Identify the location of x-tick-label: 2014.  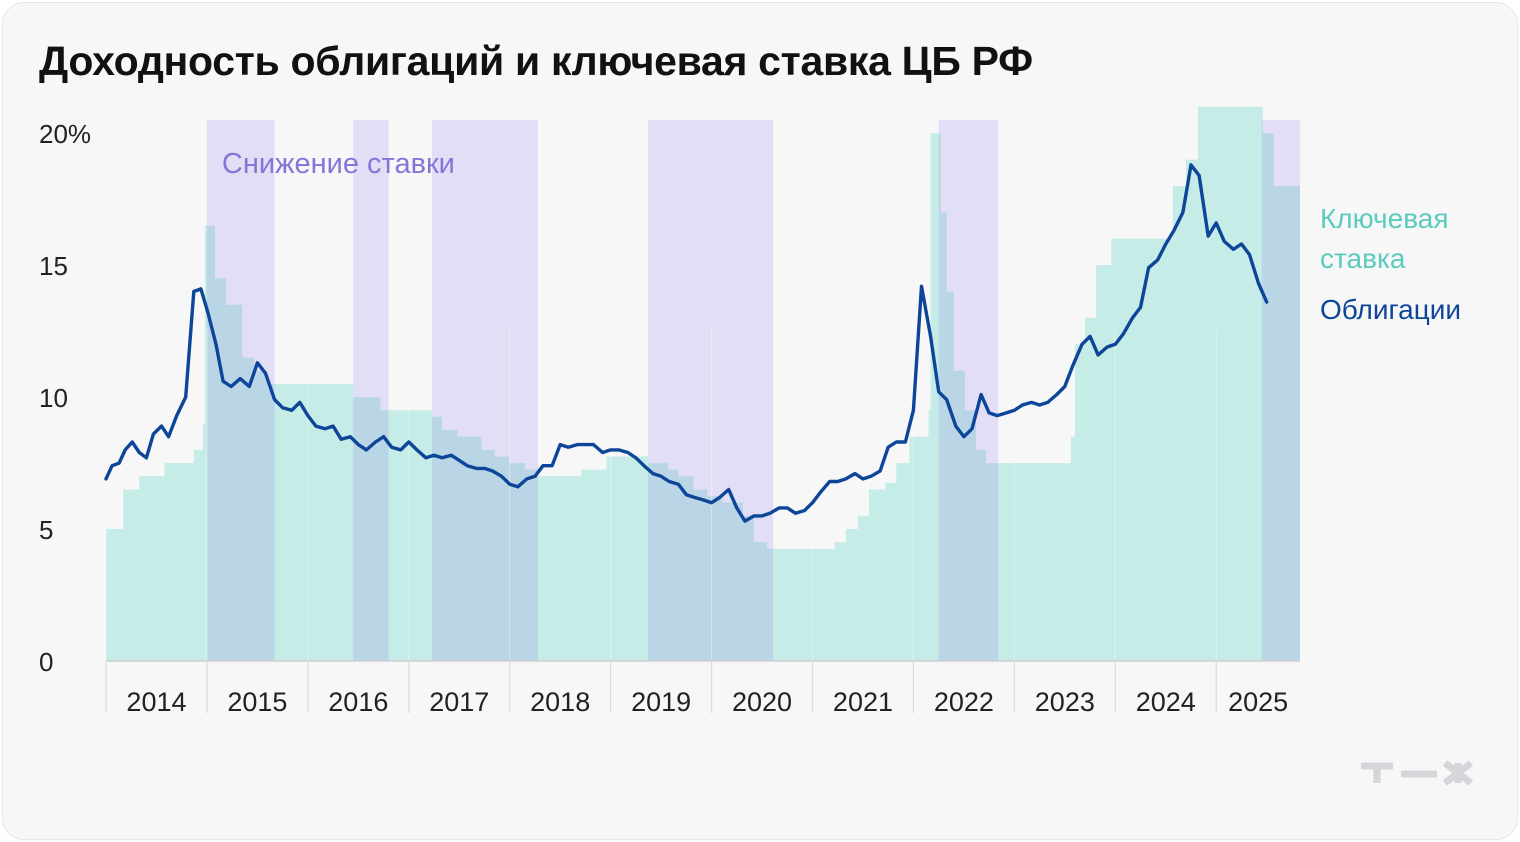
(156, 702).